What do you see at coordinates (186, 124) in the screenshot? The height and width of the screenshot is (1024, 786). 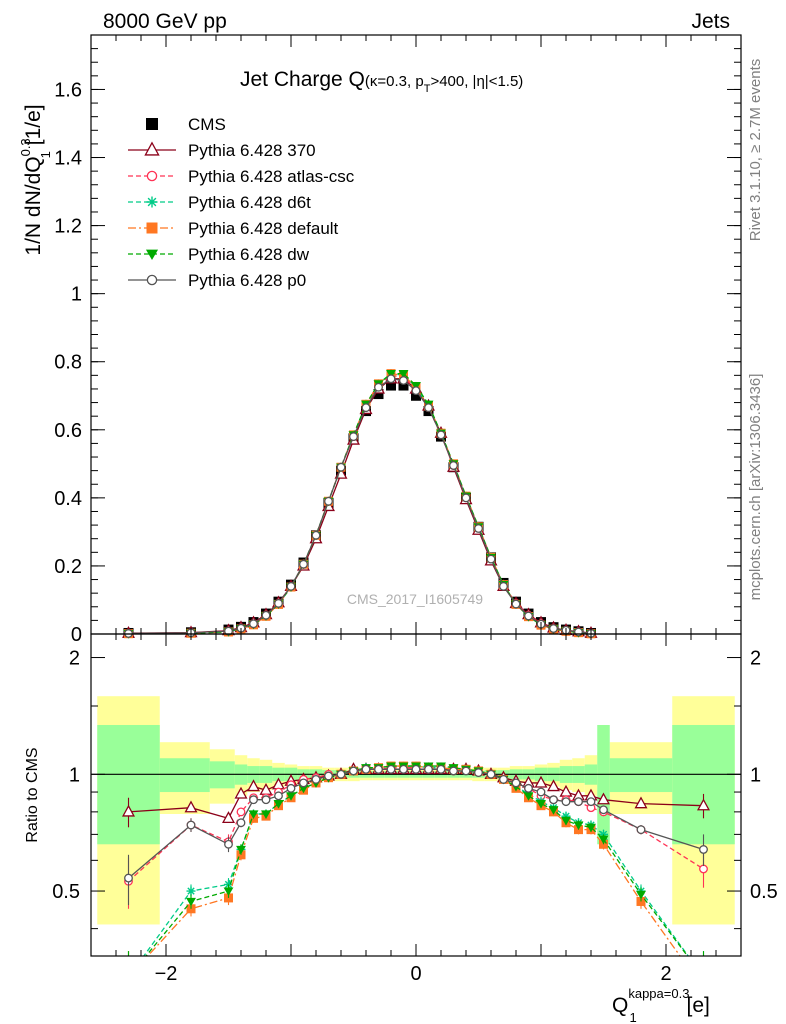 I see `legend-entry-cms: CMS` at bounding box center [186, 124].